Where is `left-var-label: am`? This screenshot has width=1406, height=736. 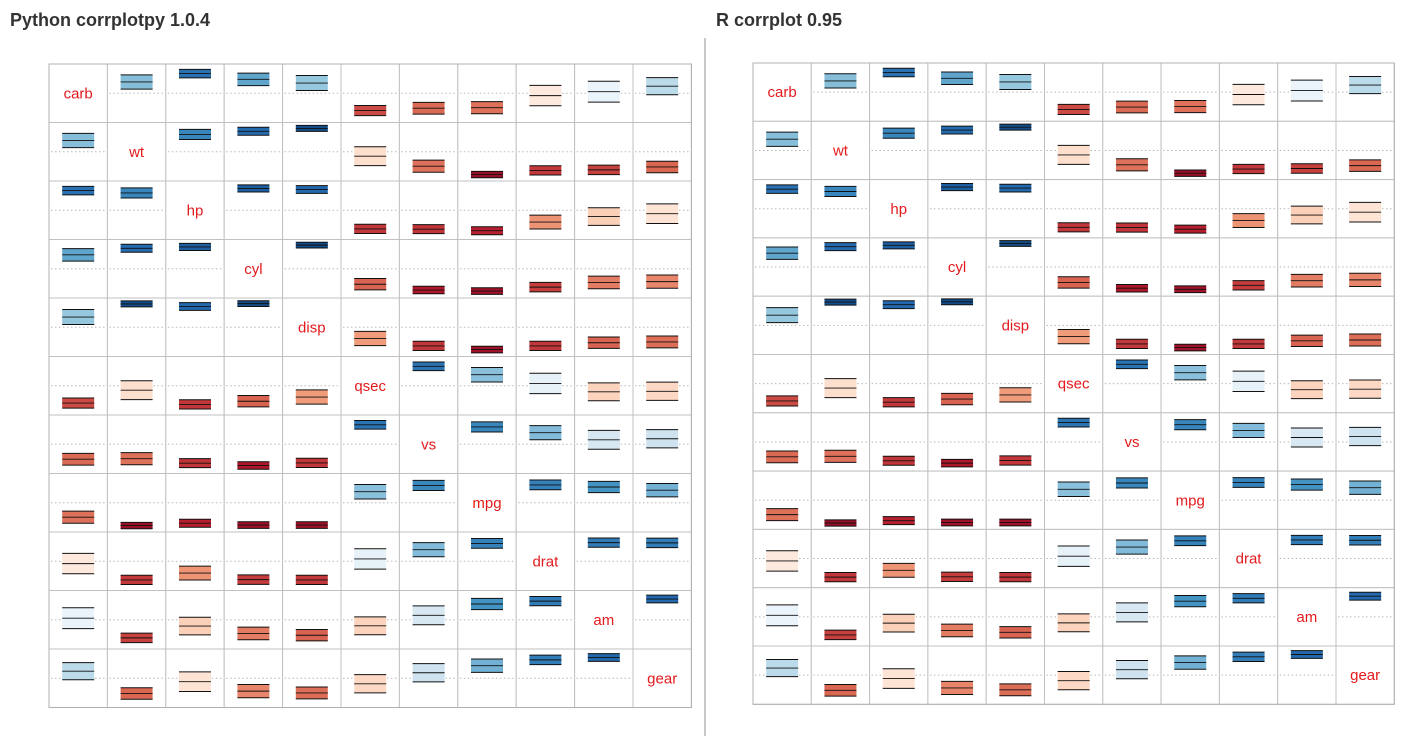 left-var-label: am is located at coordinates (603, 620).